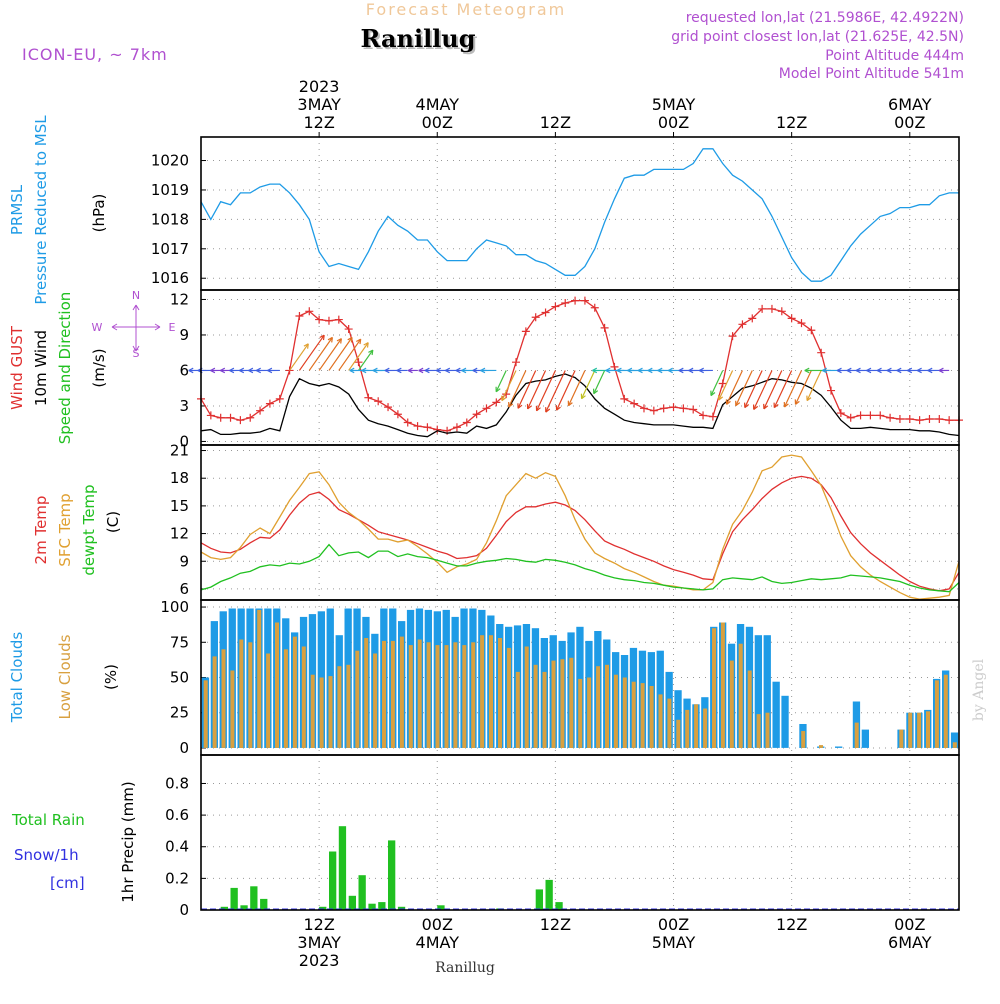 This screenshot has width=1000, height=1004. What do you see at coordinates (791, 122) in the screenshot?
I see `top-time-label: 12Z` at bounding box center [791, 122].